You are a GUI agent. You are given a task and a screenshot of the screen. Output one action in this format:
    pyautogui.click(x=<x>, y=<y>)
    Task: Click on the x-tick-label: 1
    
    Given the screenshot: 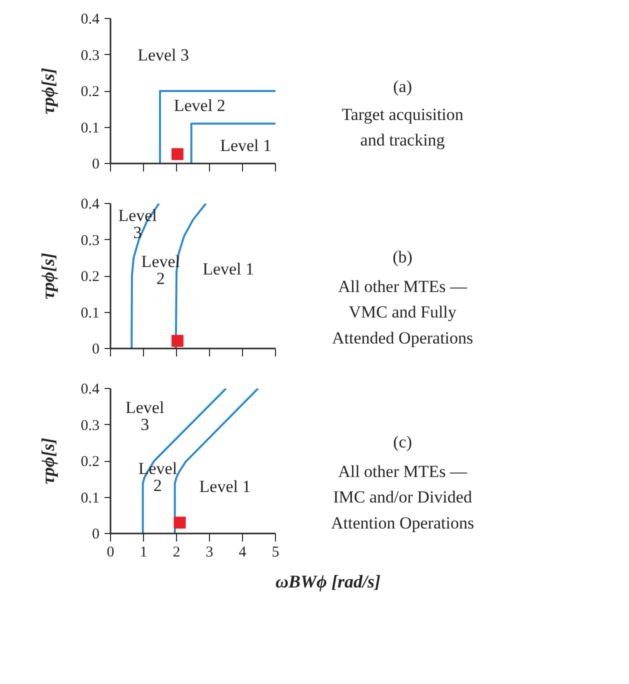 What is the action you would take?
    pyautogui.click(x=144, y=552)
    